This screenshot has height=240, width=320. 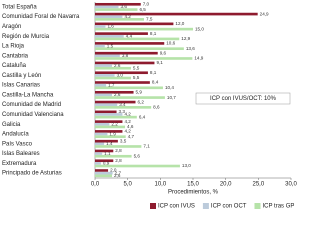 I want to click on value-label: 5,9, so click(x=139, y=92).